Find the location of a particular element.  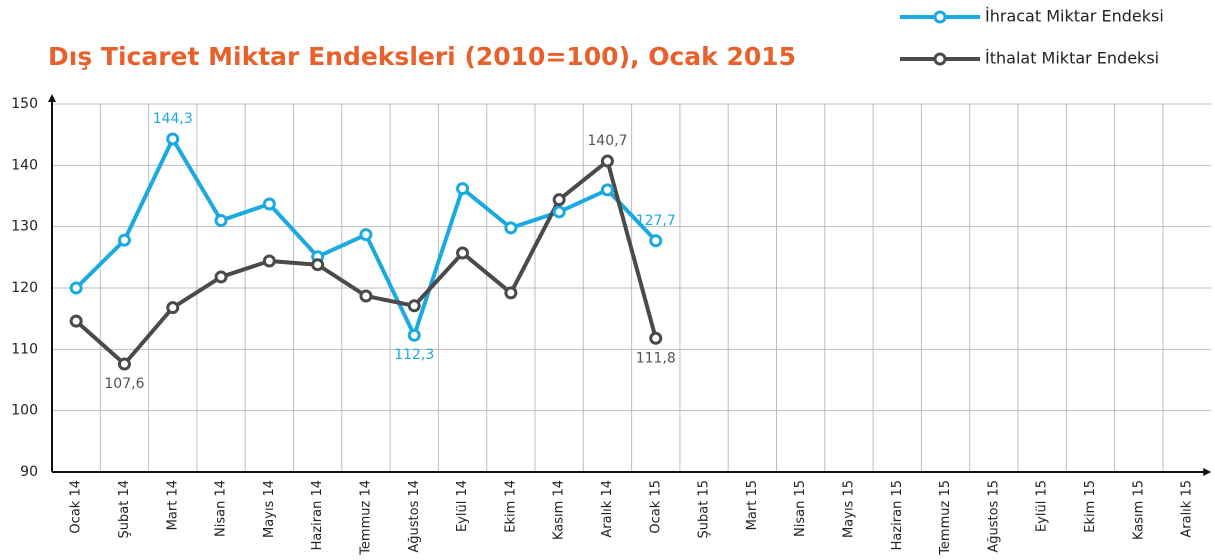

x-tick-label: Şubat 15 is located at coordinates (704, 509).